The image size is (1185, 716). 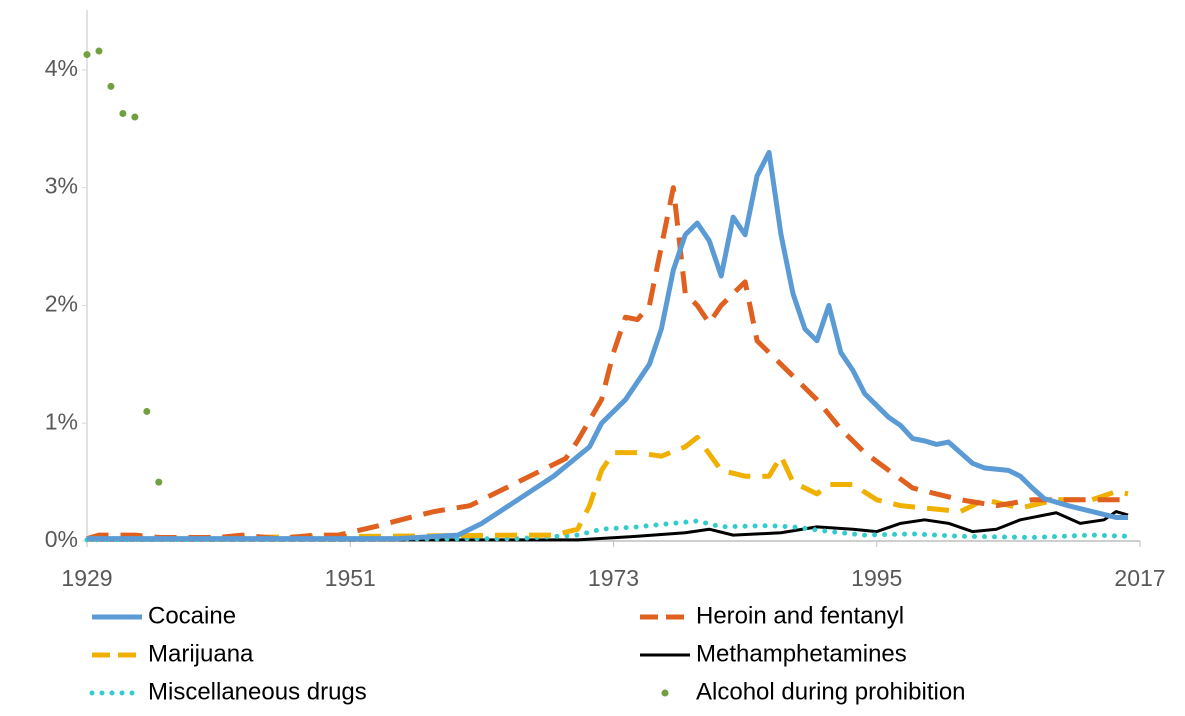 What do you see at coordinates (801, 653) in the screenshot?
I see `legend-label: Methamphetamines` at bounding box center [801, 653].